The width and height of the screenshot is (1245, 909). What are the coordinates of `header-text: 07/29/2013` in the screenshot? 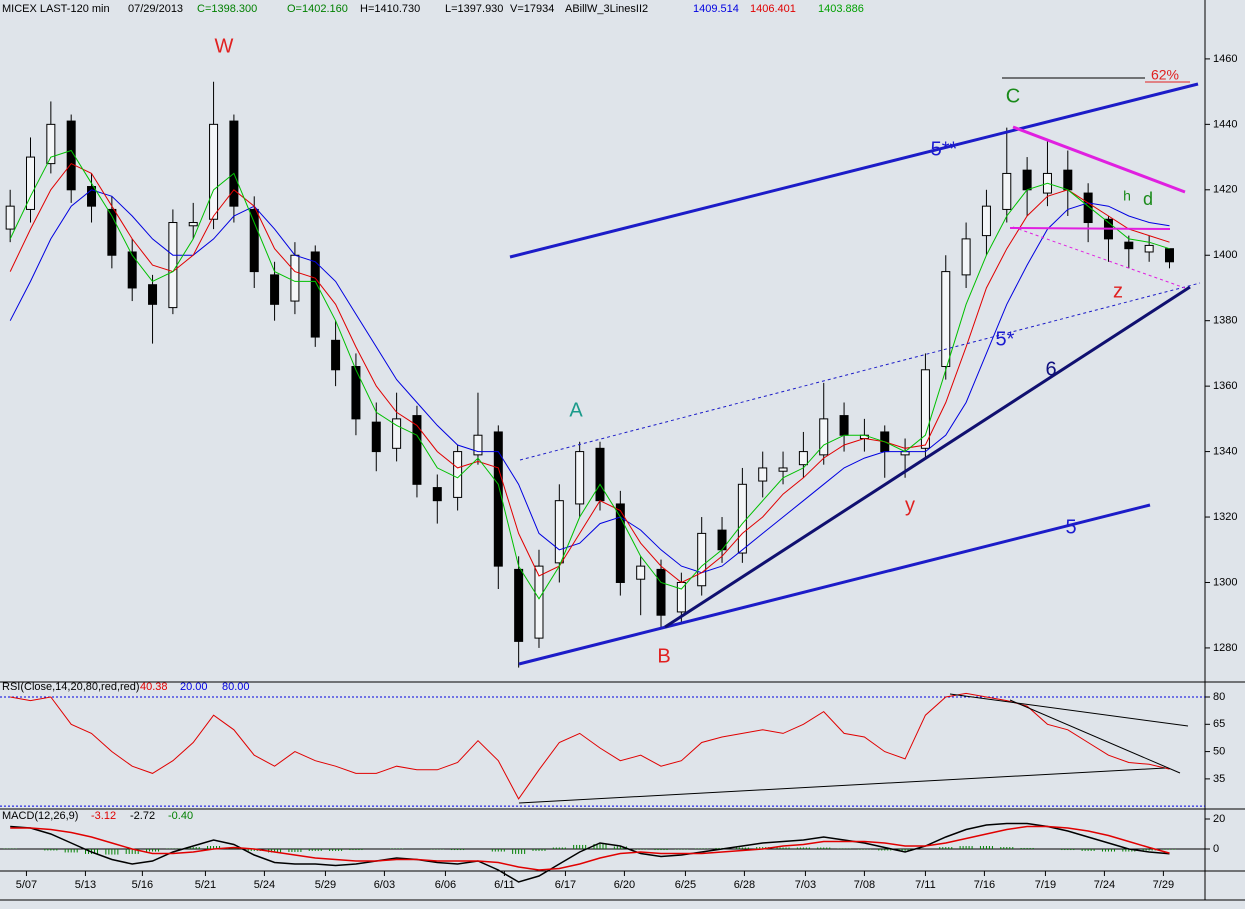 It's located at (155, 9).